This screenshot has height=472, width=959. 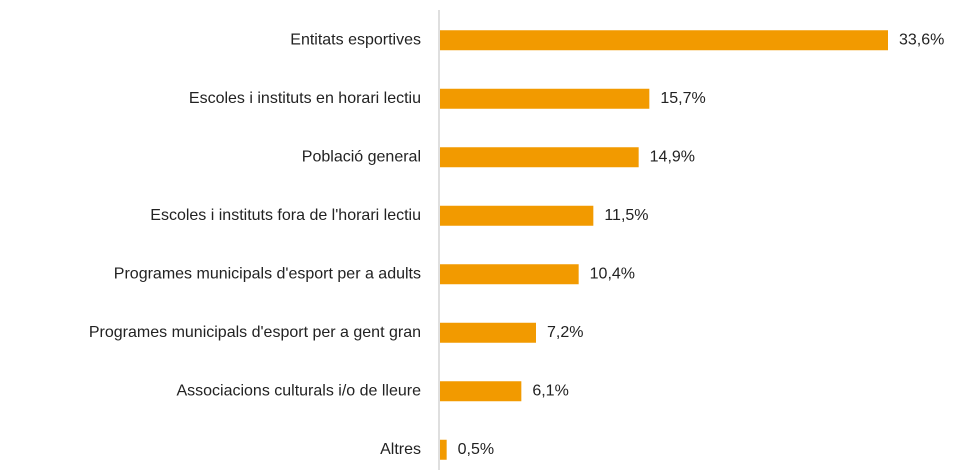 I want to click on value-label: 7,2%, so click(x=565, y=332).